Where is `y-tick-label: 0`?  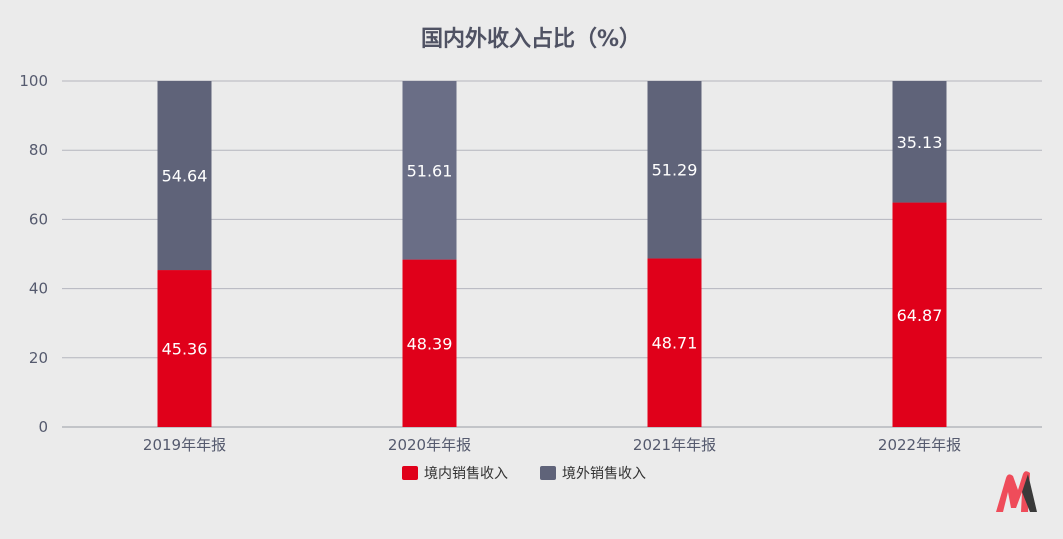
y-tick-label: 0 is located at coordinates (43, 427).